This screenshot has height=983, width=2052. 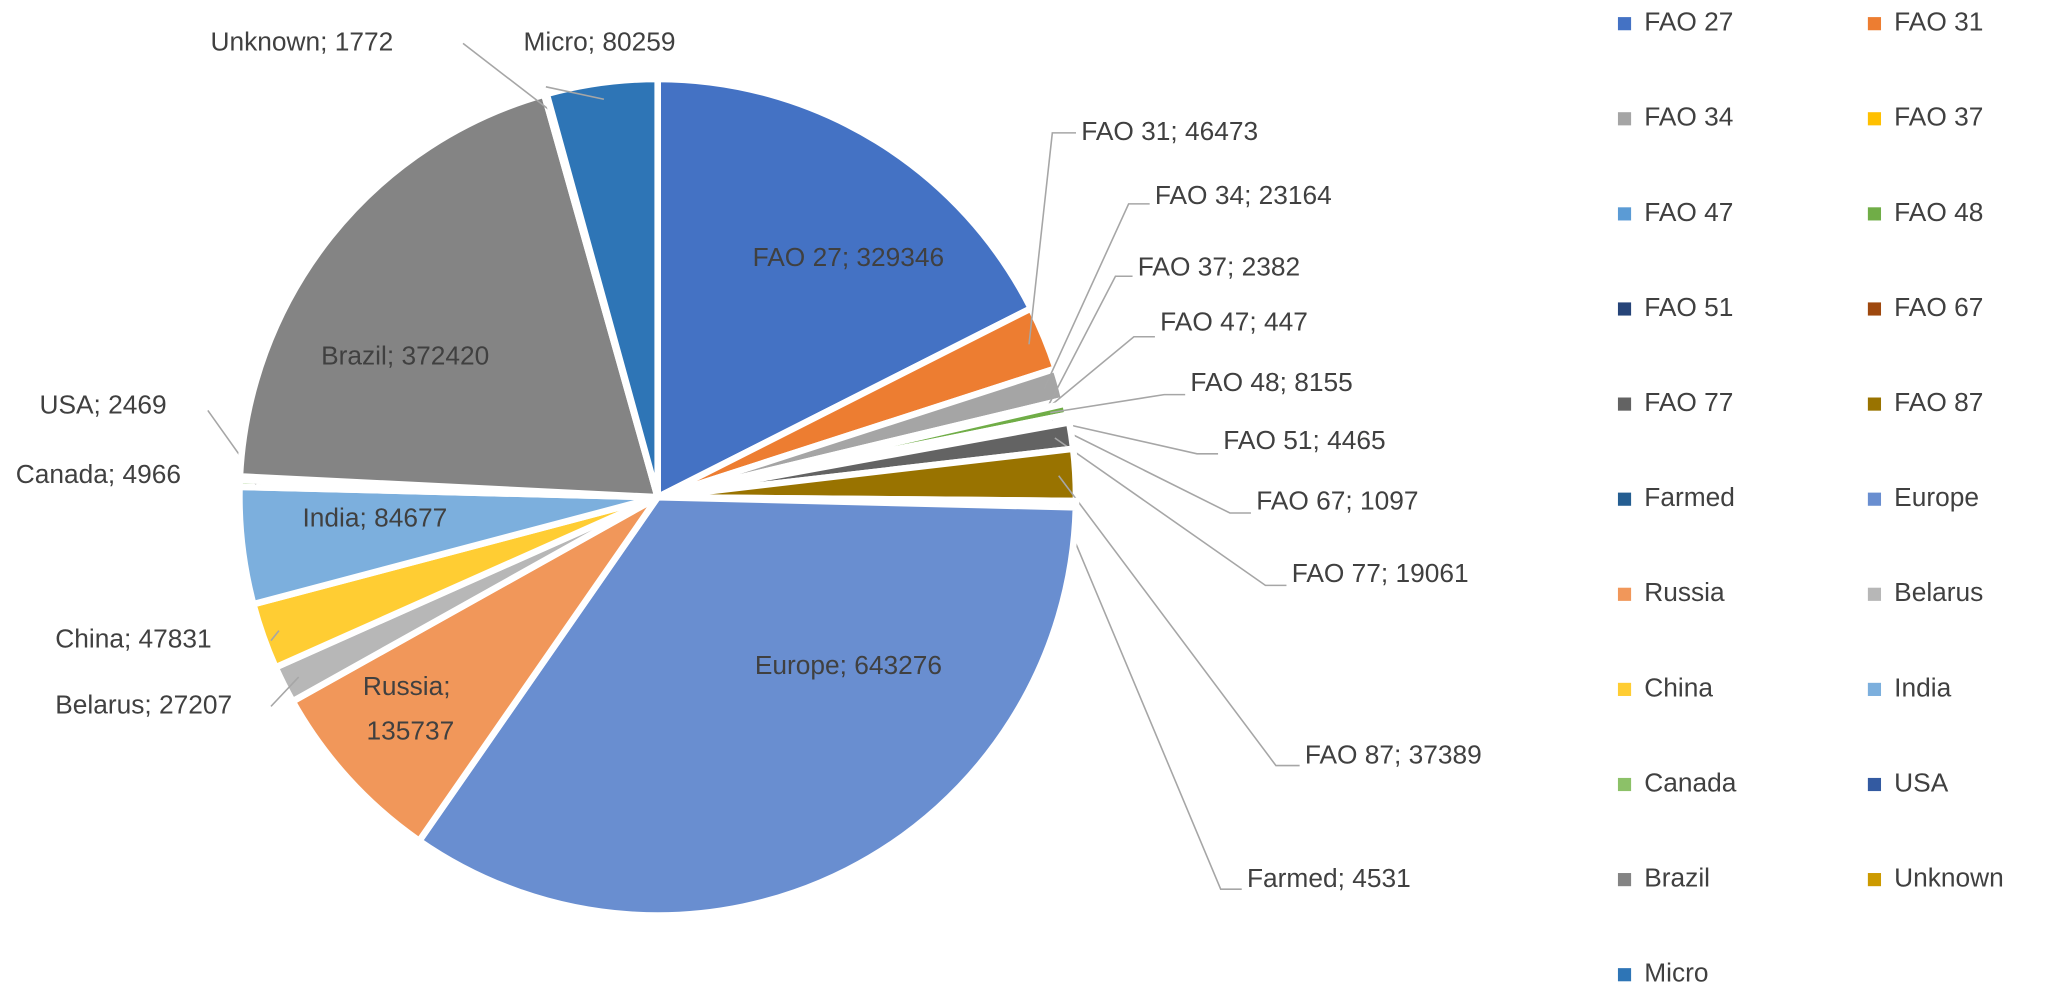 I want to click on legend-label: FAO 37, so click(x=1938, y=117).